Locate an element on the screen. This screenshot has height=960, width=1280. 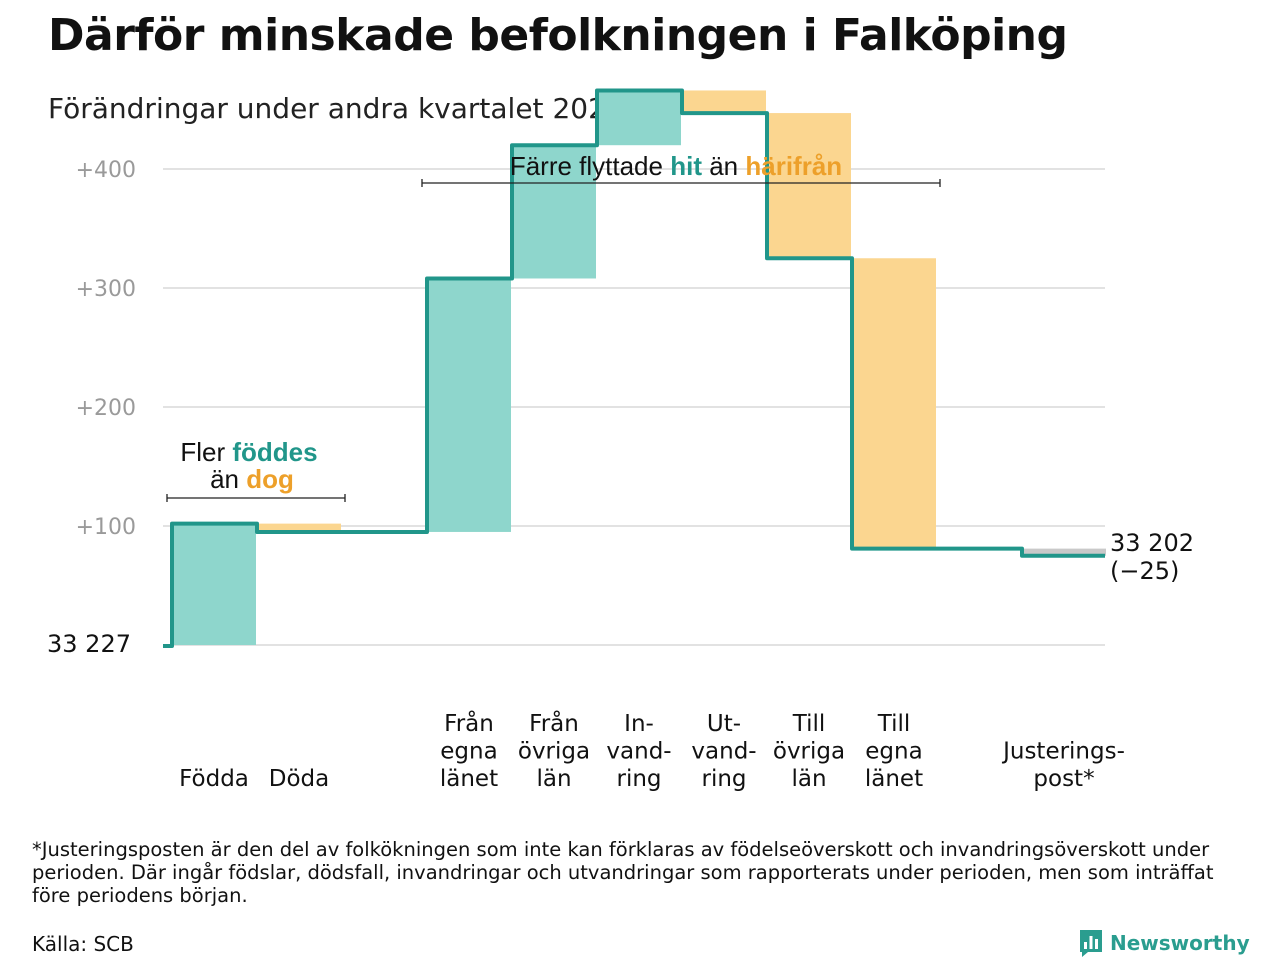
start-value-label: 33 227 is located at coordinates (89, 644).